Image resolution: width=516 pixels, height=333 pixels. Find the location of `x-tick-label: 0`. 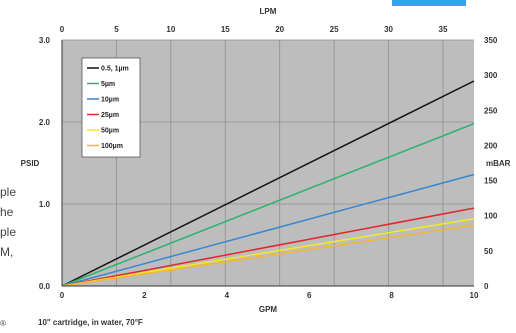

x-tick-label: 0 is located at coordinates (62, 295).